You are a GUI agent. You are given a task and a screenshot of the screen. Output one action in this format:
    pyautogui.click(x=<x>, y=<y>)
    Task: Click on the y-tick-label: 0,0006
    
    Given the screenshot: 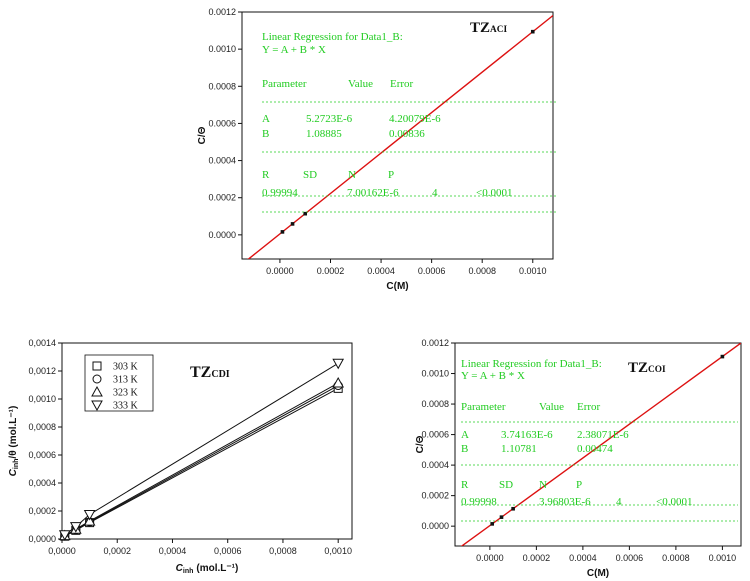 What is the action you would take?
    pyautogui.click(x=42, y=455)
    